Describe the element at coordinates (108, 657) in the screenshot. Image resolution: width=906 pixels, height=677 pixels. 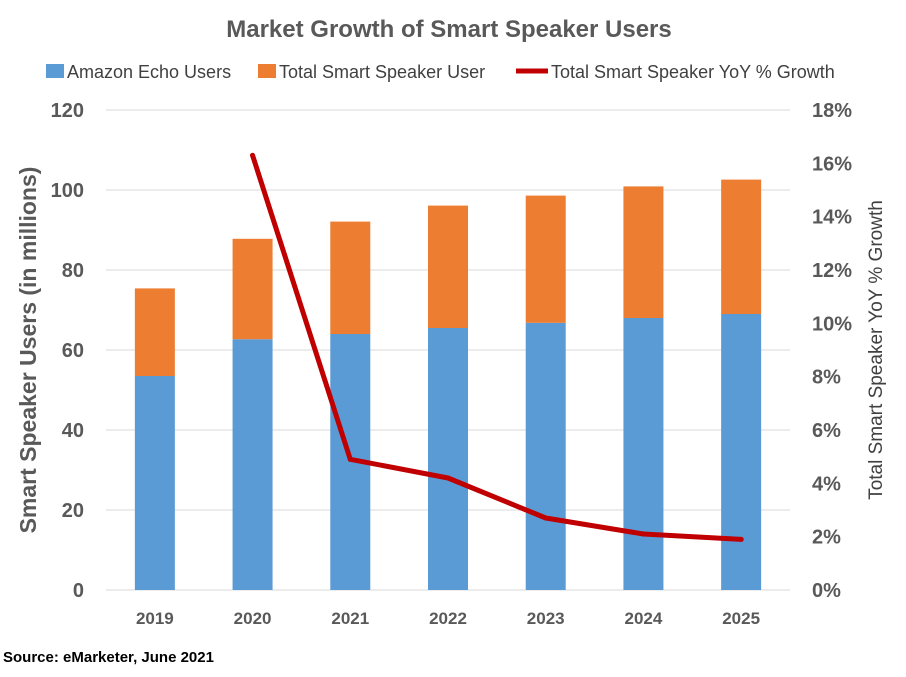
I see `source-note: Source: eMarketer, June 2021` at that location.